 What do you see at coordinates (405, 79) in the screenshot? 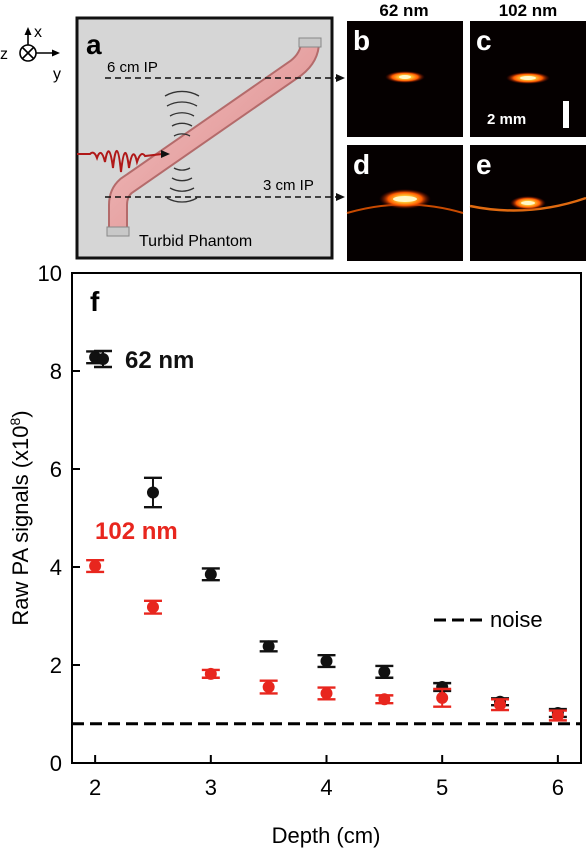
I see `image-panel-b: b` at bounding box center [405, 79].